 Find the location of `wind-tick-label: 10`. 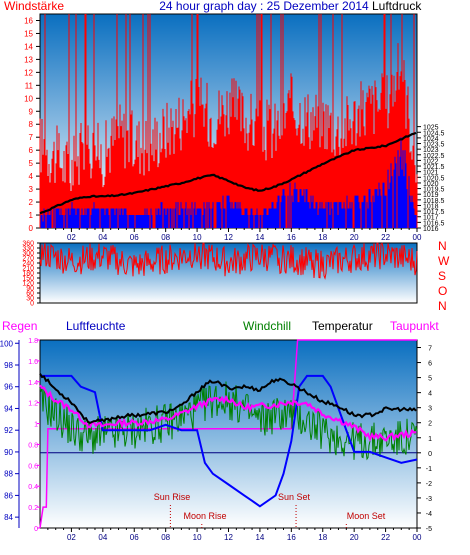

wind-tick-label: 10 is located at coordinates (28, 98).